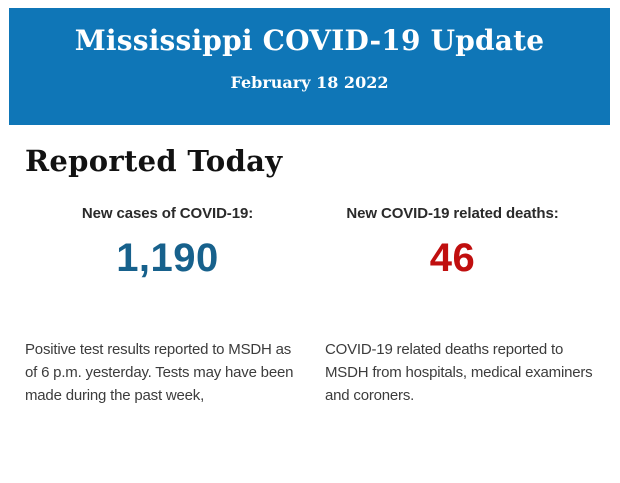  I want to click on stat-new-deaths: New COVID-19 related deaths: 46, so click(452, 243).